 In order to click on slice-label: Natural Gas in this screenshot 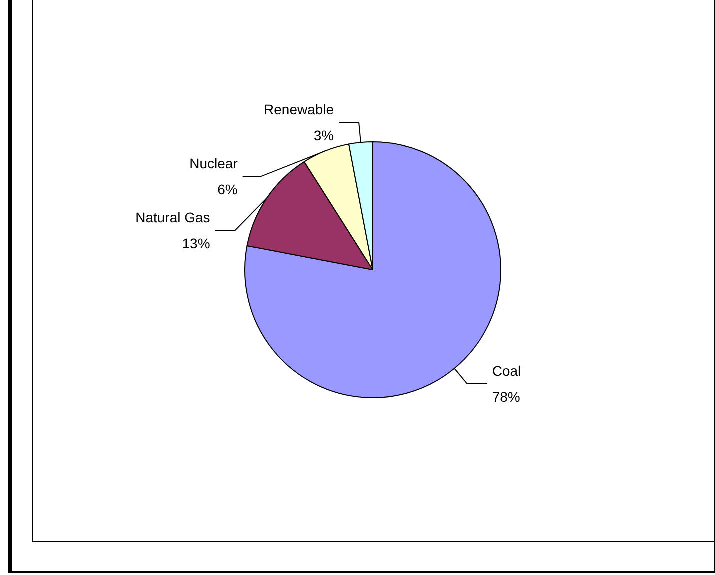, I will do `click(173, 218)`.